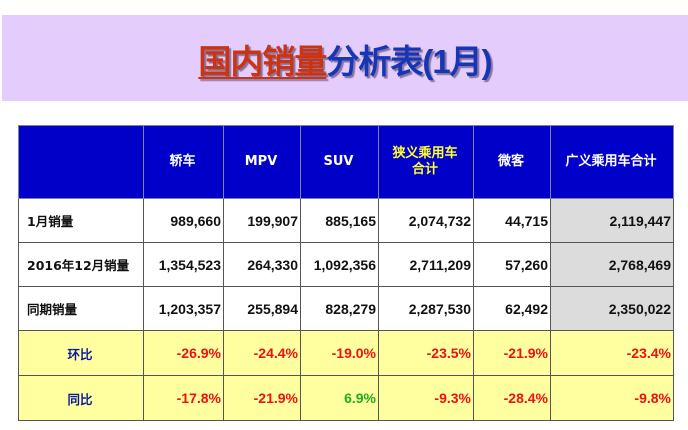 Image resolution: width=688 pixels, height=430 pixels. I want to click on cell-narrow-total: -23.5%, so click(426, 353).